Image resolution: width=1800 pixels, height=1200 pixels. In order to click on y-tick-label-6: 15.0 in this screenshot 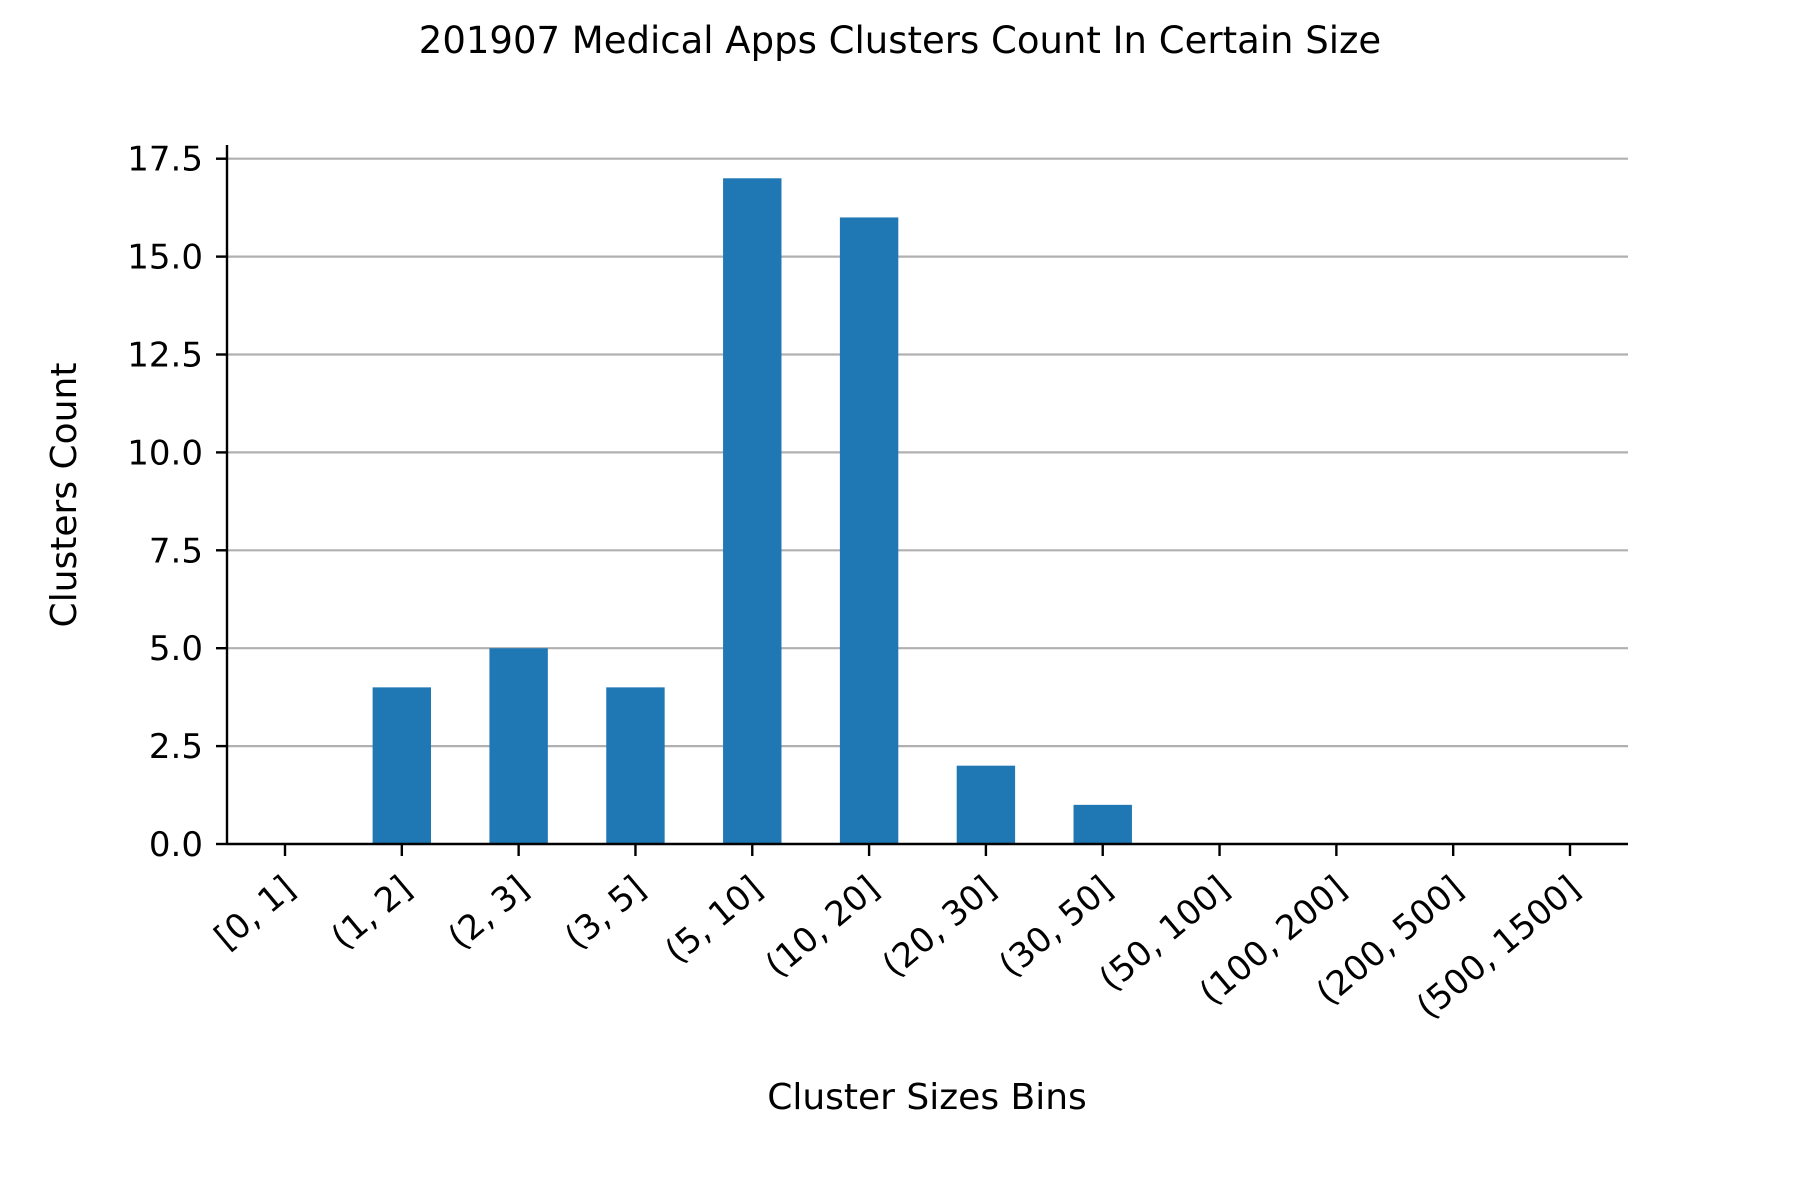, I will do `click(165, 258)`.